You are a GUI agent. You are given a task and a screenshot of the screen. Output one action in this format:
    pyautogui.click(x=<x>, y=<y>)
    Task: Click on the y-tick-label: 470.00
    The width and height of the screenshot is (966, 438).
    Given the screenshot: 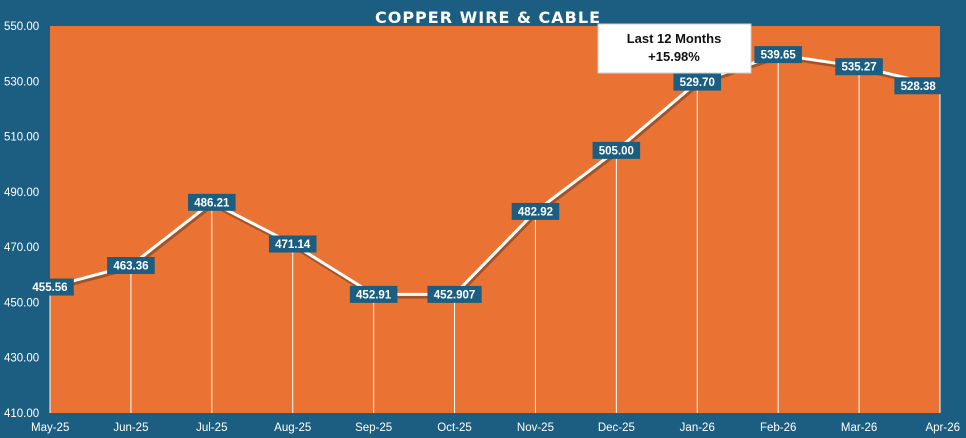 What is the action you would take?
    pyautogui.click(x=21, y=248)
    